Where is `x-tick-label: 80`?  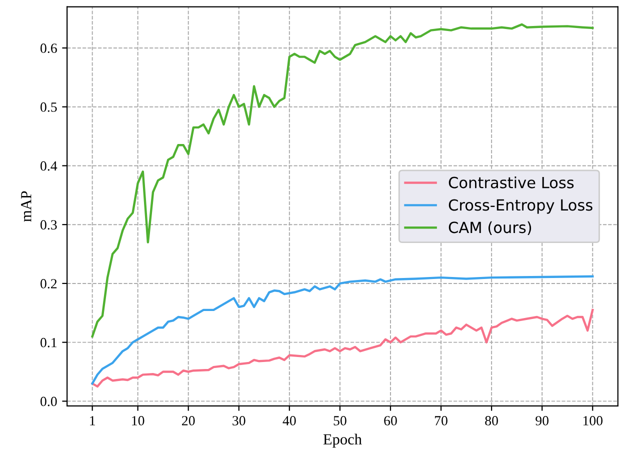
x-tick-label: 80 is located at coordinates (491, 421).